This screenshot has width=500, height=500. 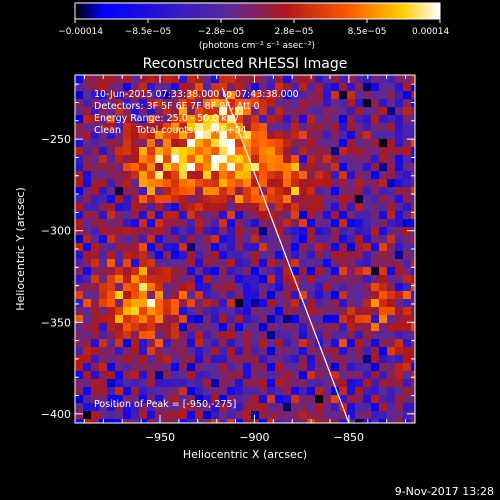 What do you see at coordinates (254, 437) in the screenshot?
I see `x-tick-labels: −950 −900 −850` at bounding box center [254, 437].